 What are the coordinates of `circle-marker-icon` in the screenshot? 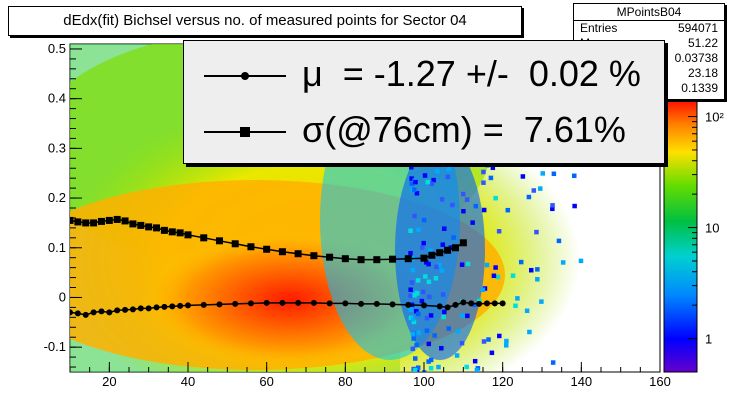 It's located at (245, 76).